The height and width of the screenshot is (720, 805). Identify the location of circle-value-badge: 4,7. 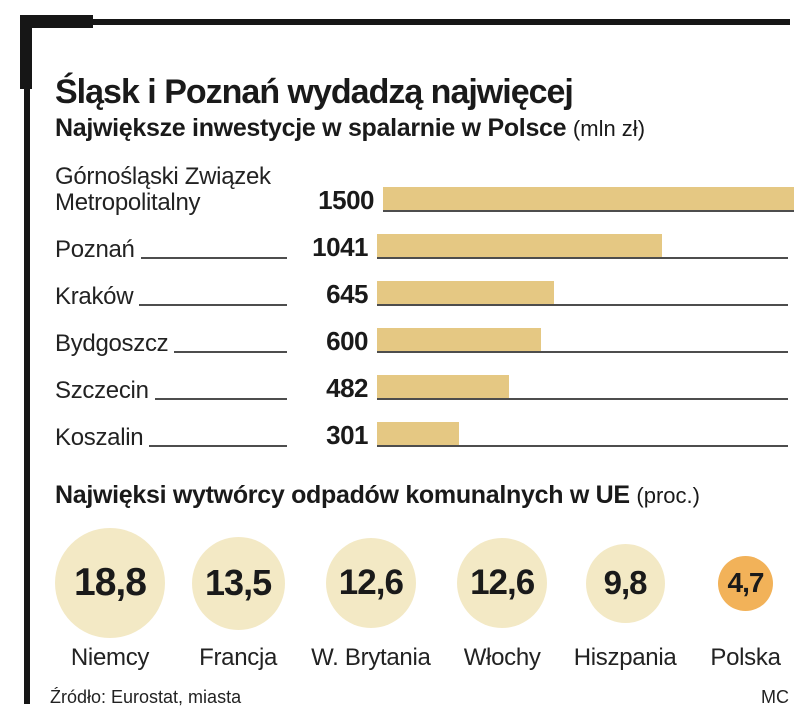
(745, 583).